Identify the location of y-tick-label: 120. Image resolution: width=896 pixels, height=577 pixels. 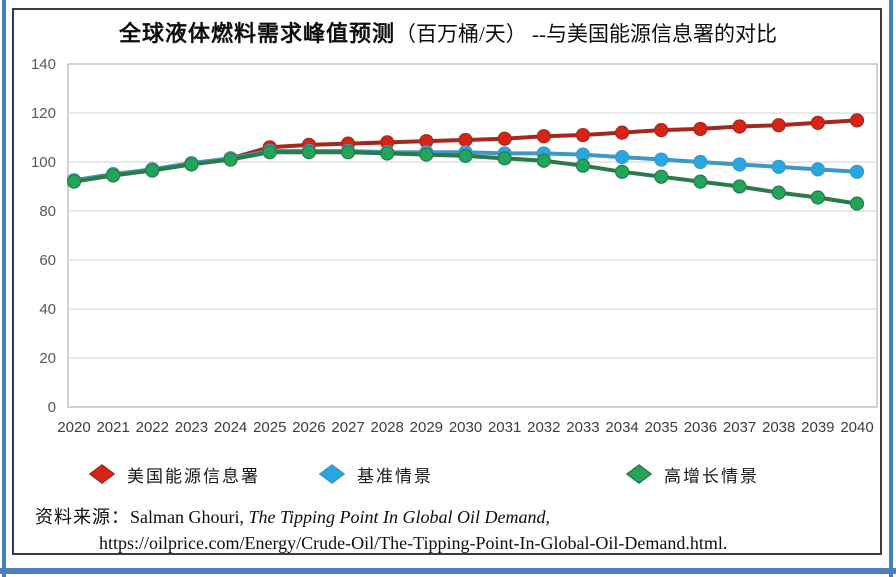
(43, 113).